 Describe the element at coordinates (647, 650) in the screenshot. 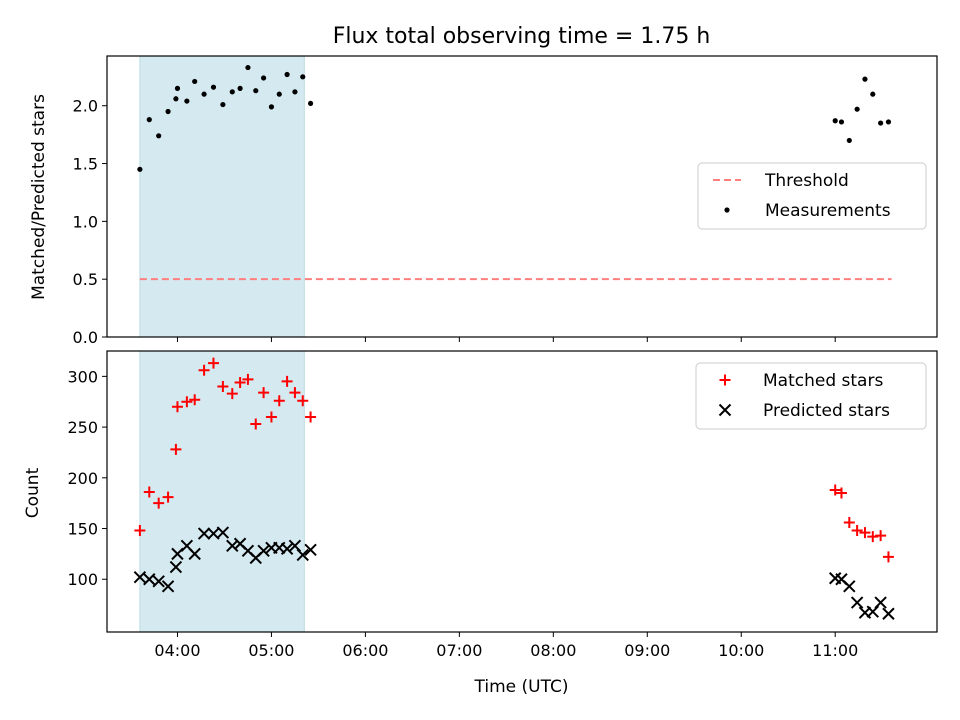

I see `x-tick-label: 09:00` at that location.